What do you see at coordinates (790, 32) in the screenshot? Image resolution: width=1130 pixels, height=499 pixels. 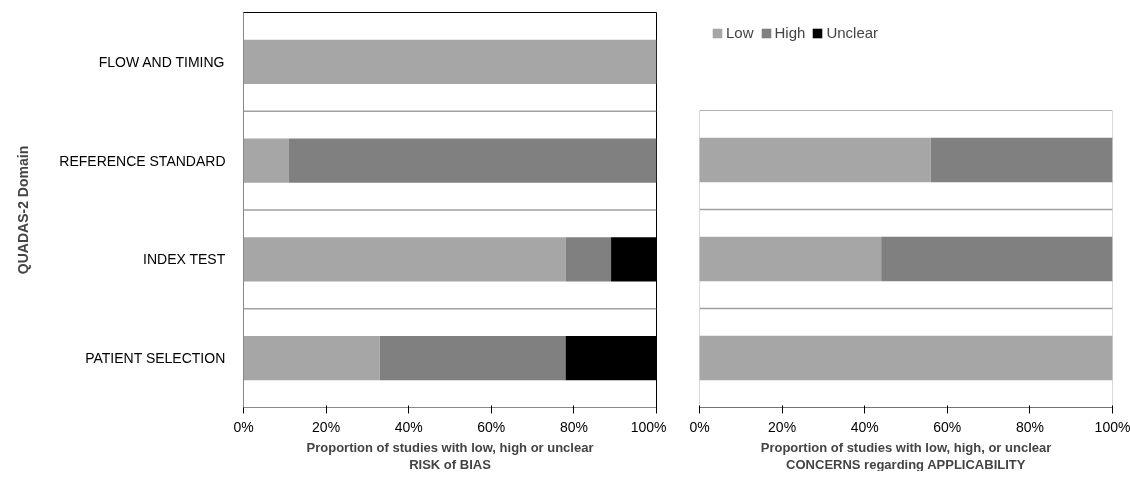 I see `legend-label: High` at bounding box center [790, 32].